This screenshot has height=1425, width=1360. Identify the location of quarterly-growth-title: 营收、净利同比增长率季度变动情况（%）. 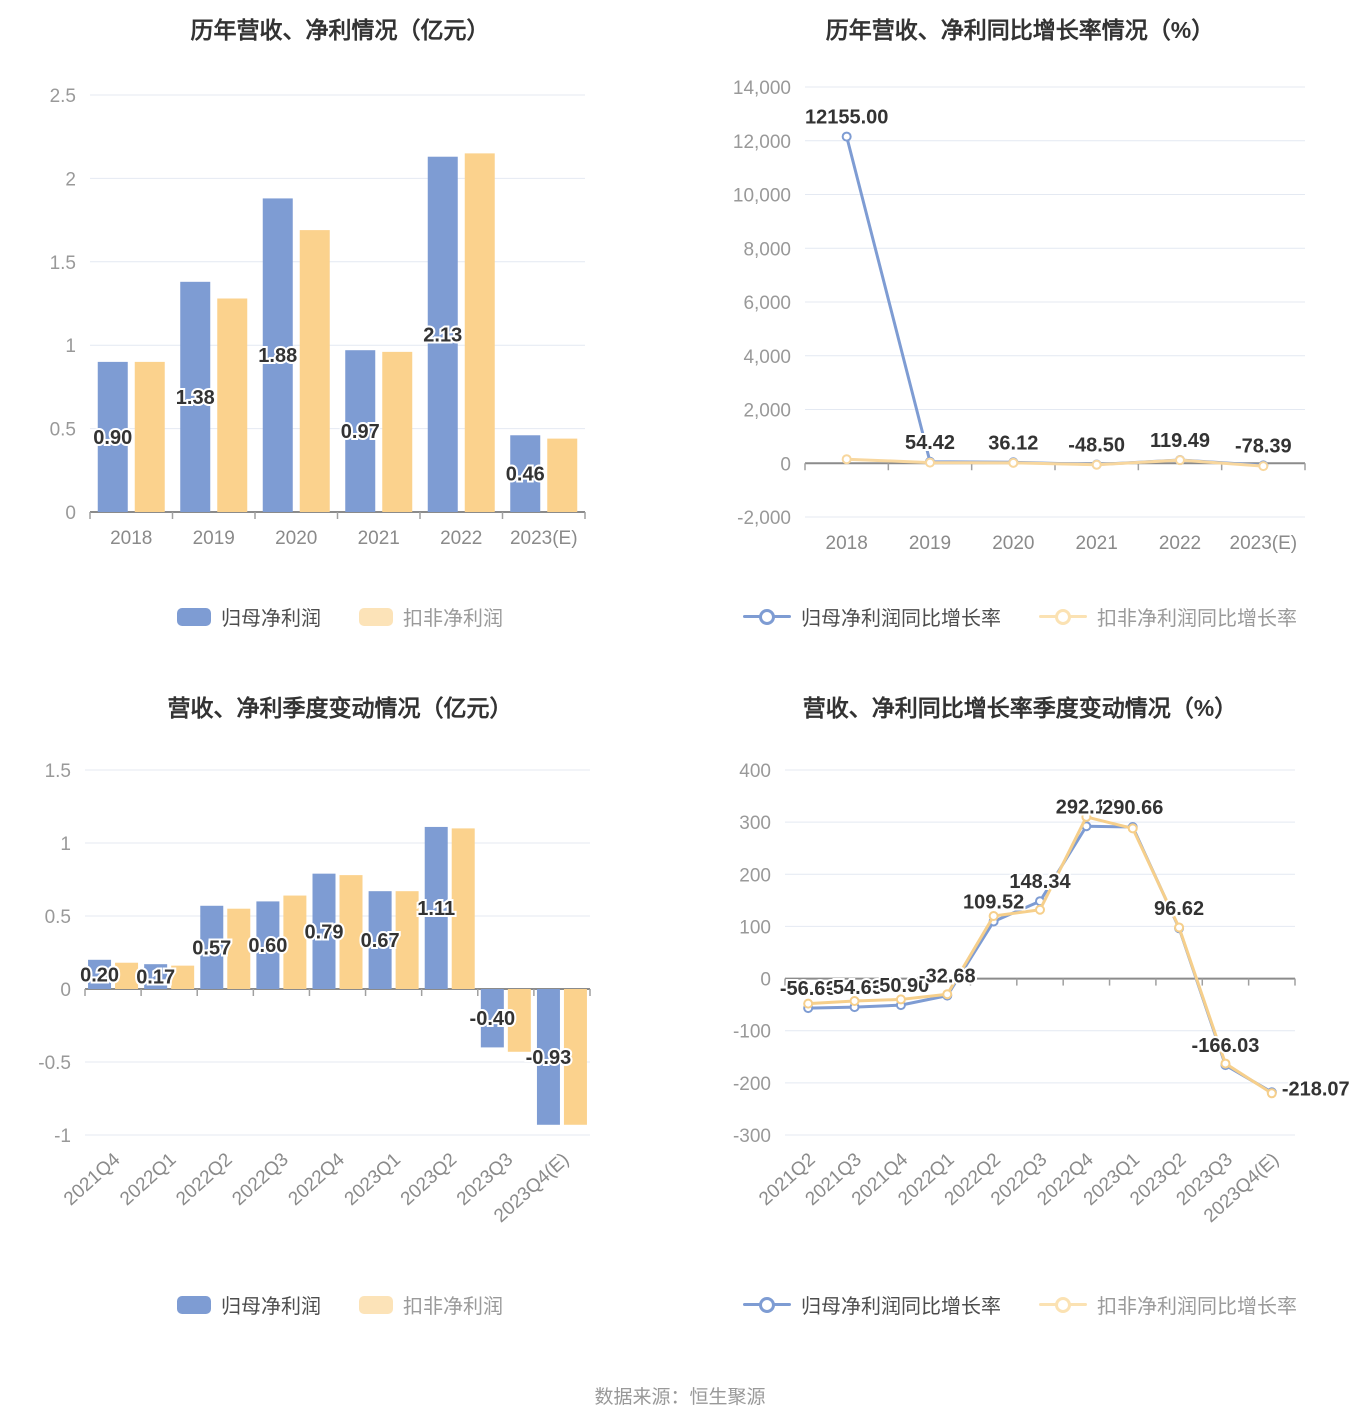
(1020, 708).